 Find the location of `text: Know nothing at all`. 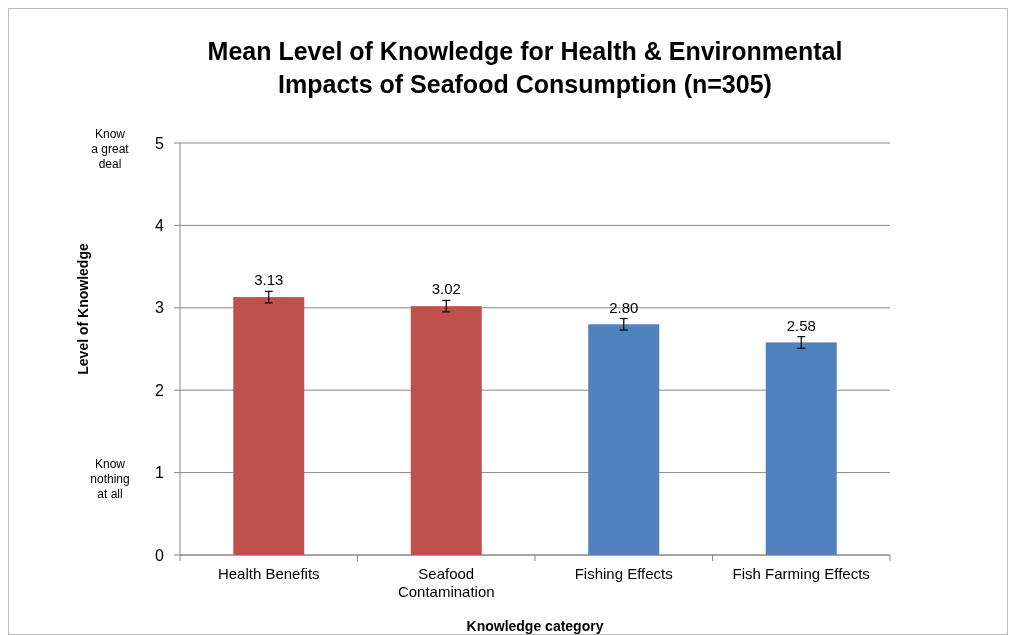

text: Know nothing at all is located at coordinates (110, 478).